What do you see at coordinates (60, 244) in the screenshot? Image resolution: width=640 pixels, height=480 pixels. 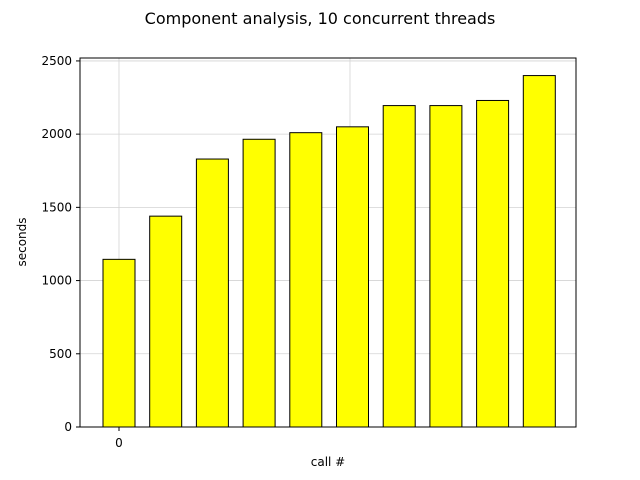 I see `y-axis-ticks: 0 500 1000 1500 2000 2500` at bounding box center [60, 244].